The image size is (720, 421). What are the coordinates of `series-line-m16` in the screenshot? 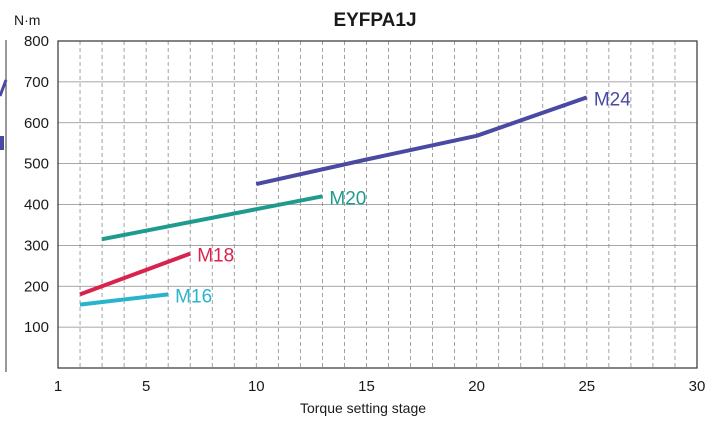 It's located at (124, 299).